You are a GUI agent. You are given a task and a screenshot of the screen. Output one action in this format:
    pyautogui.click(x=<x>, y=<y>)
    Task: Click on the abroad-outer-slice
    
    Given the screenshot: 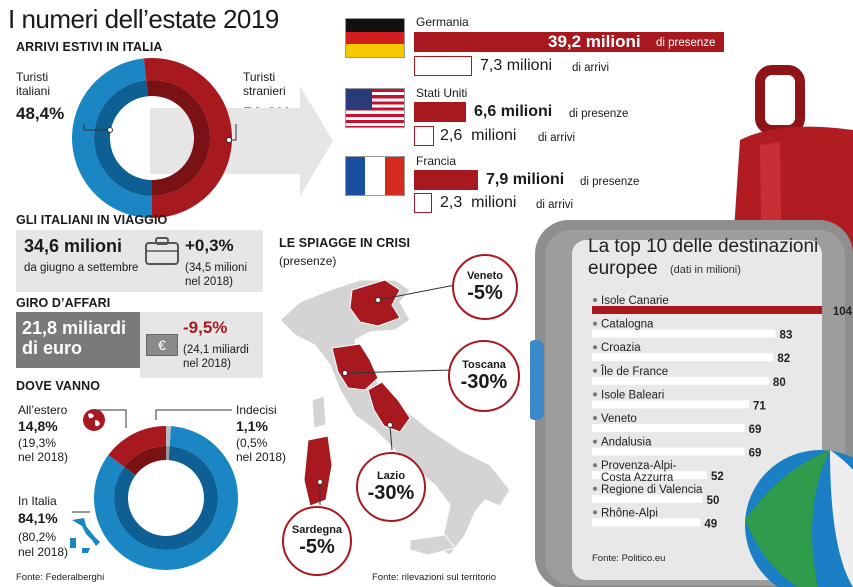 What is the action you would take?
    pyautogui.click(x=137, y=446)
    